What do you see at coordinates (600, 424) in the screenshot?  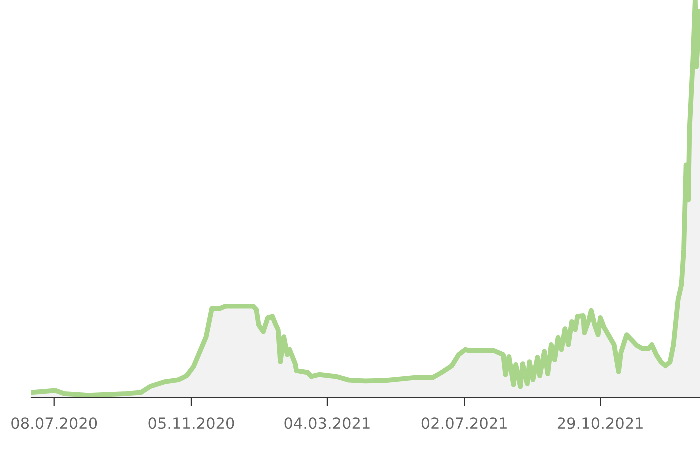 I see `x-tick-label: 29.10.2021` at bounding box center [600, 424].